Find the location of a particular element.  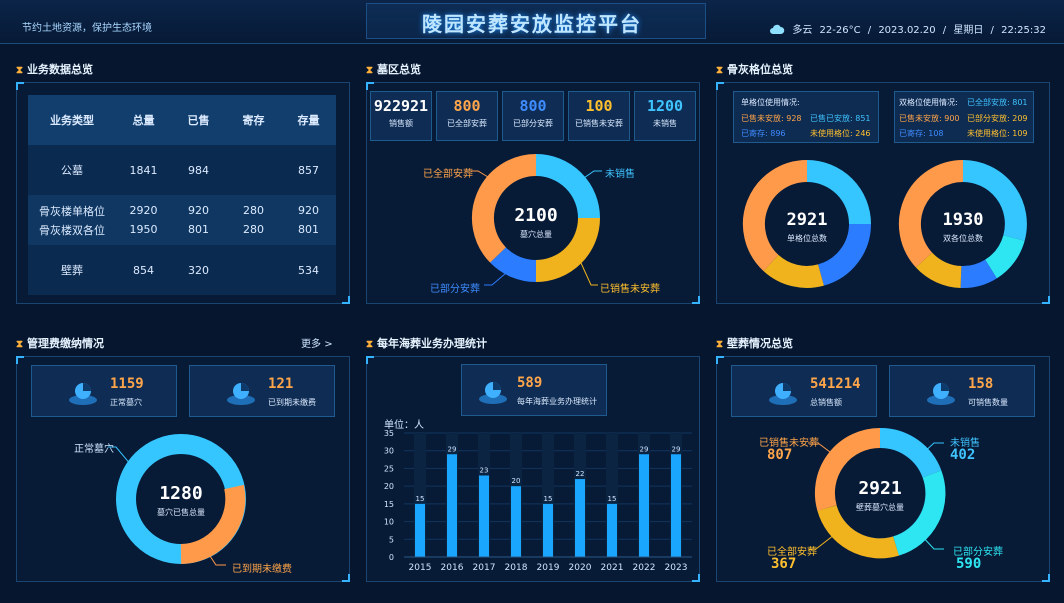

slogan: 节约土地资源，保护生态环境 is located at coordinates (87, 28).